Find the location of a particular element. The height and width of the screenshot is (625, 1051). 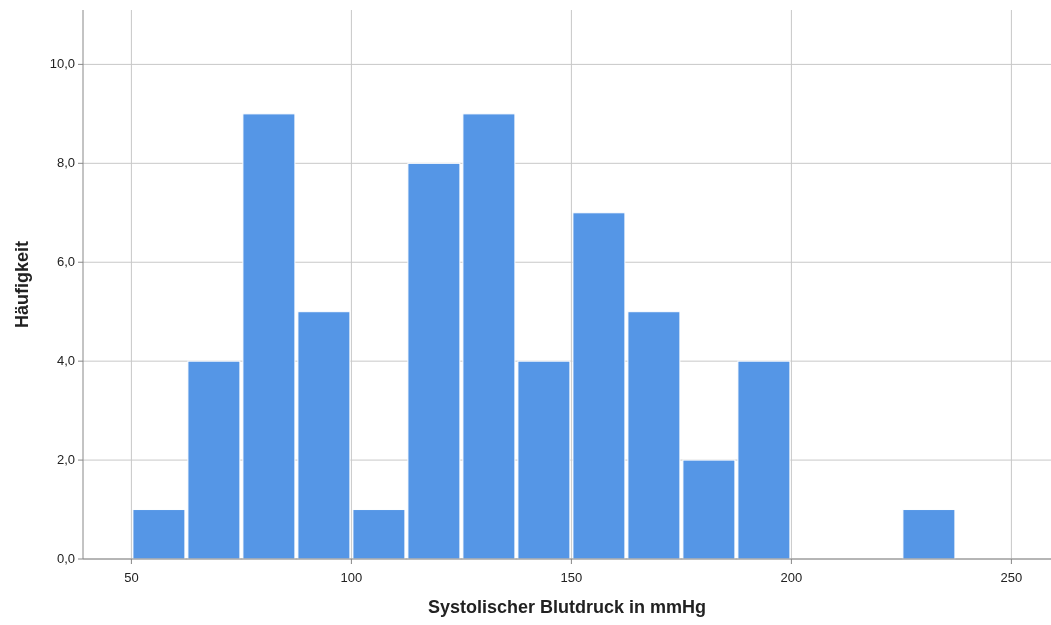

x-tick-label: 150 is located at coordinates (571, 577).